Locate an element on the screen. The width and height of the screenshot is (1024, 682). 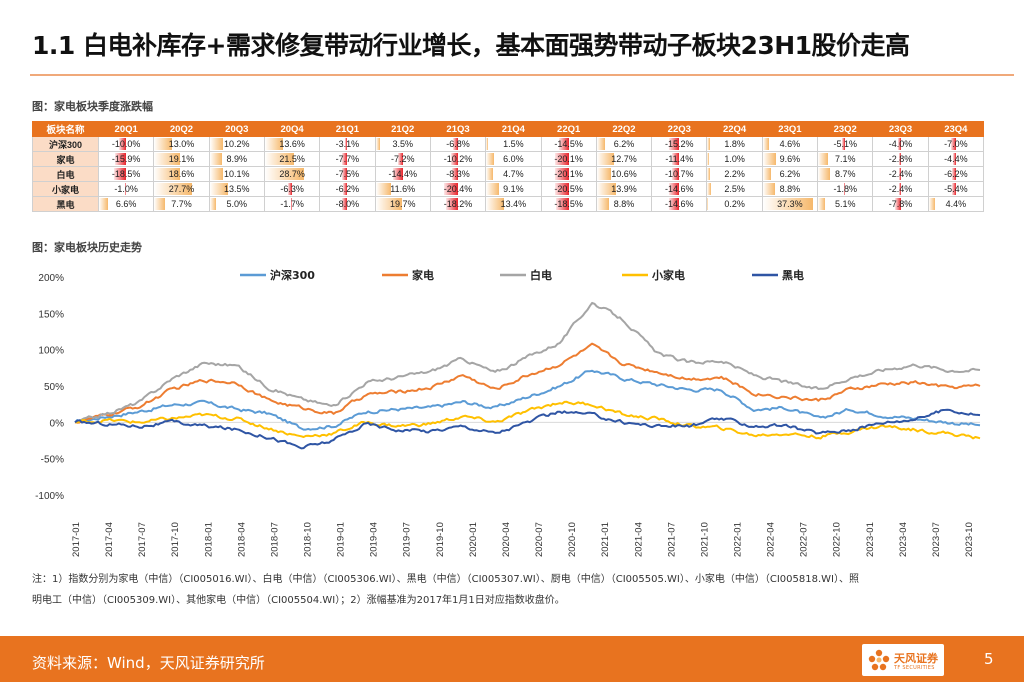
value-text: 10.6% is located at coordinates (624, 174).